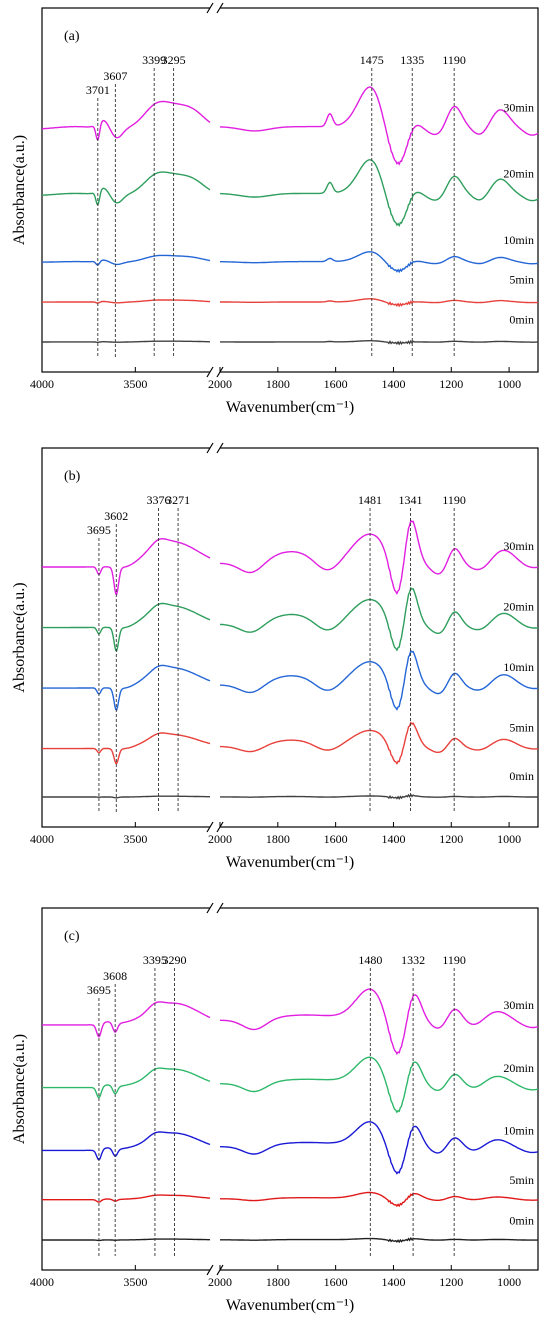 The image size is (539, 1327). What do you see at coordinates (116, 516) in the screenshot?
I see `peak-label-3602: 3602` at bounding box center [116, 516].